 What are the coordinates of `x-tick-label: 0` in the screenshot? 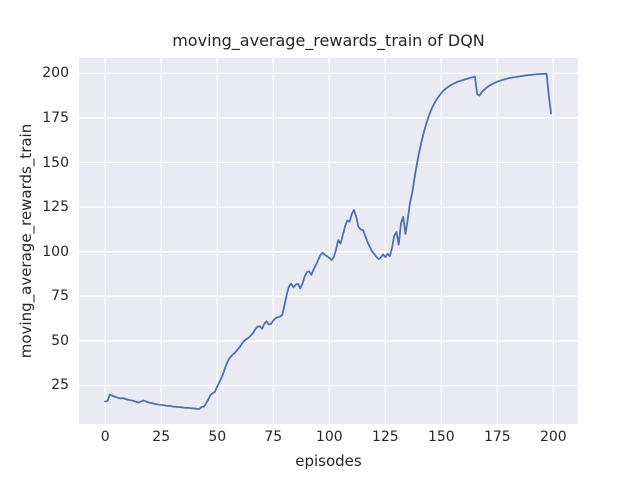 It's located at (105, 437).